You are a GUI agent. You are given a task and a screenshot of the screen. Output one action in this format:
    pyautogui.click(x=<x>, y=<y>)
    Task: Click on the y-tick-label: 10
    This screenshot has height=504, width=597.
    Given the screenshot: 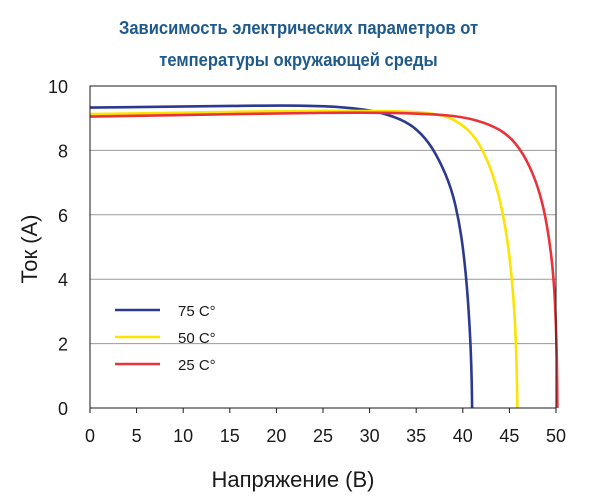 What is the action you would take?
    pyautogui.click(x=58, y=87)
    